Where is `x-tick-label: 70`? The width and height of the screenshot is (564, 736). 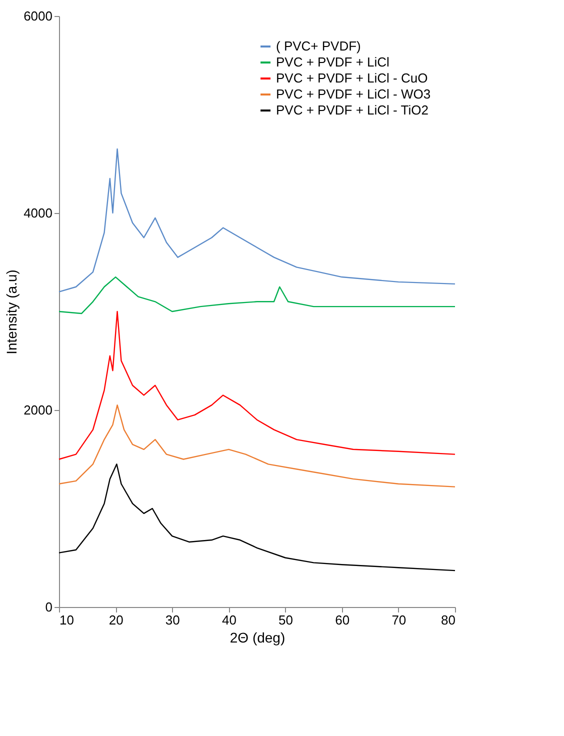 x-tick-label: 70 is located at coordinates (399, 620).